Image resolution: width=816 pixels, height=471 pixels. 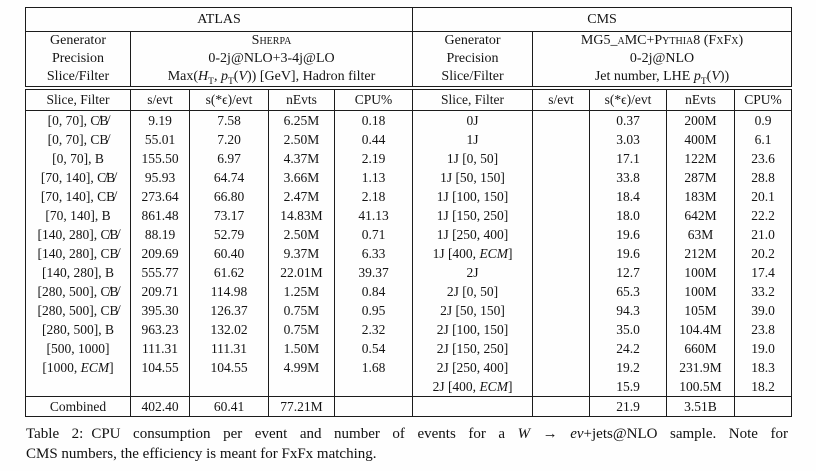 I want to click on cell: 41.13, so click(x=373, y=215).